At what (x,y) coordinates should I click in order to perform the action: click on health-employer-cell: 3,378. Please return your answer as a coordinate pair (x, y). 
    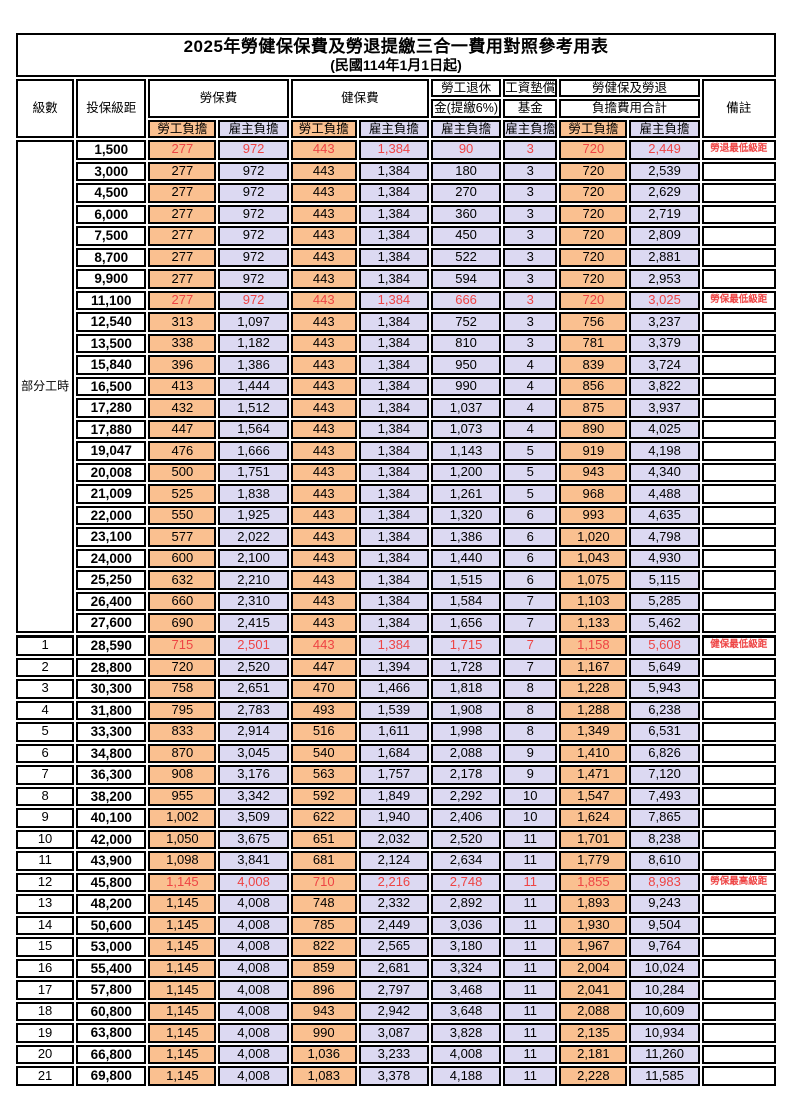
    Looking at the image, I should click on (393, 1076).